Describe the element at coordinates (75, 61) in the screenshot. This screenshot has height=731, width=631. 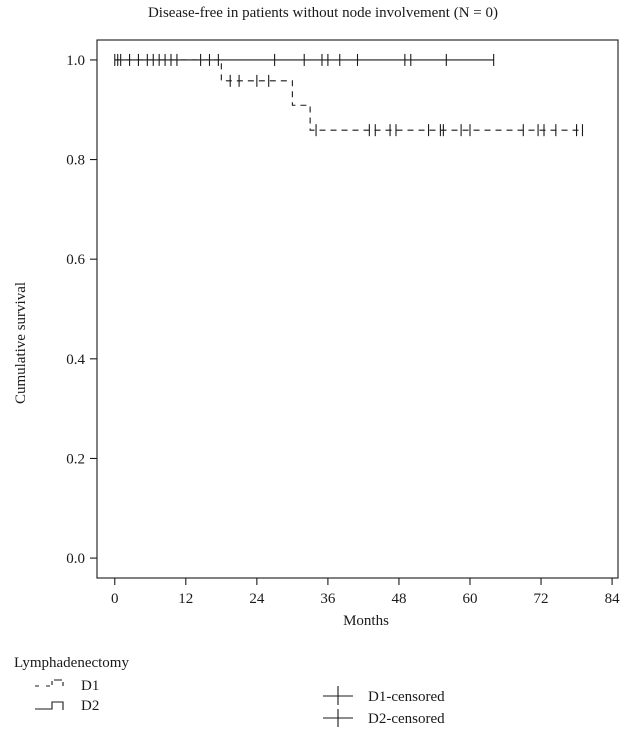
I see `y-tick-label: 1.0` at that location.